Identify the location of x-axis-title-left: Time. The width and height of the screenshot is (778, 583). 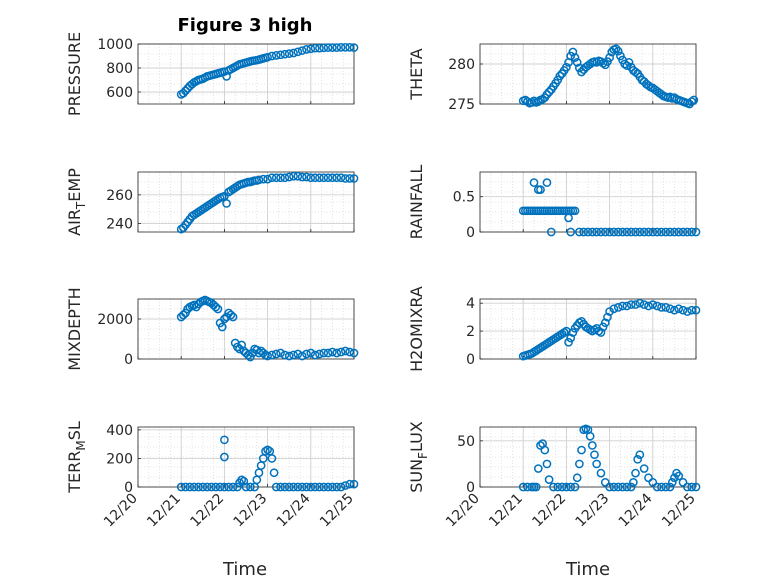
(244, 569).